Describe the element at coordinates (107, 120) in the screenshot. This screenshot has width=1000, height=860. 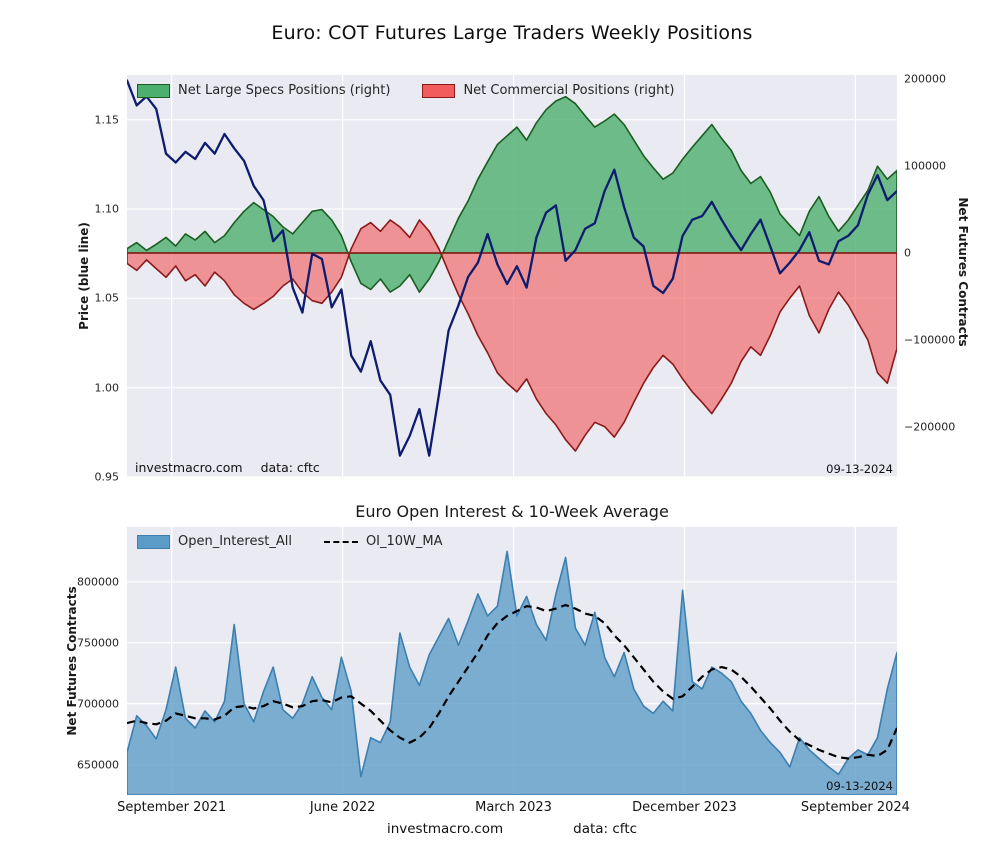
I see `price-y-tick-label: 1.15` at that location.